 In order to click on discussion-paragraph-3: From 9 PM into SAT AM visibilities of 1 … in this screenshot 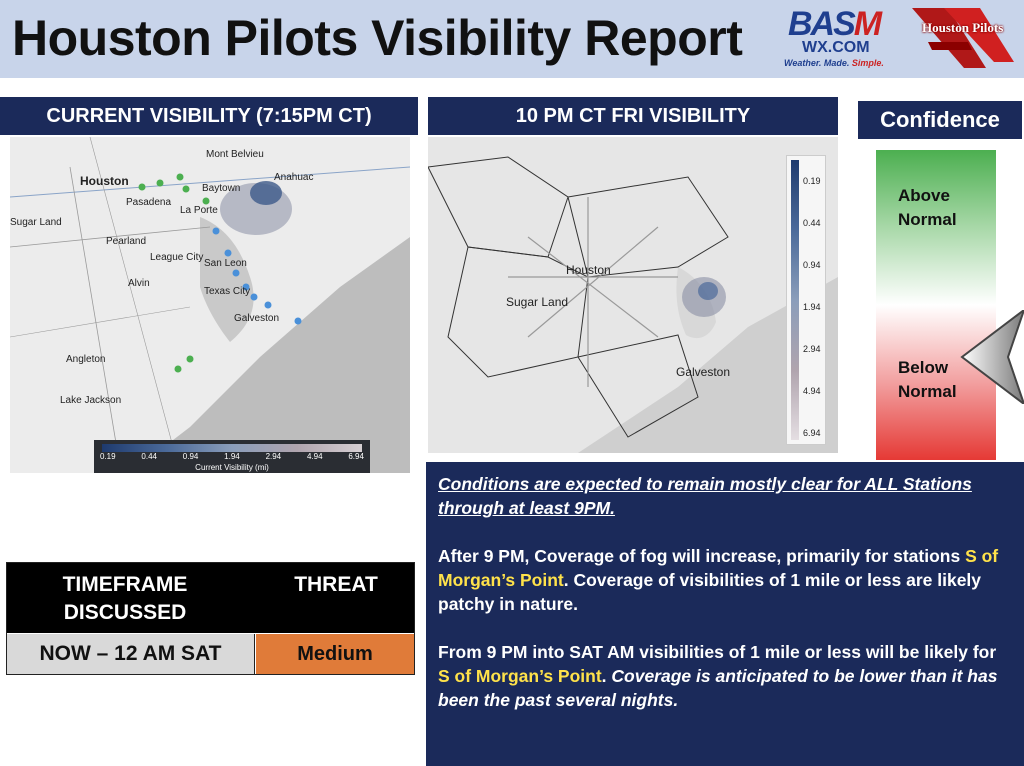, I will do `click(725, 676)`.